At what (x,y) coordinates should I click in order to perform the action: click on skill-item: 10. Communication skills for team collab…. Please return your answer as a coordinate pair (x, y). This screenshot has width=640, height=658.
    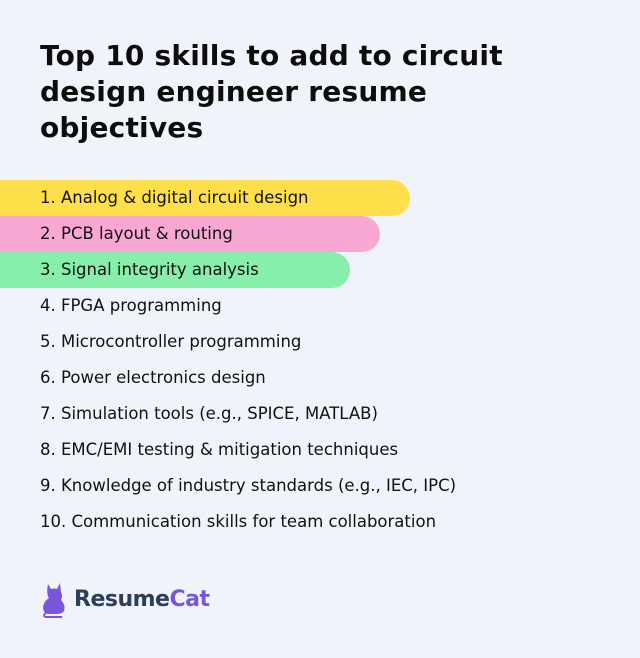
    Looking at the image, I should click on (238, 521).